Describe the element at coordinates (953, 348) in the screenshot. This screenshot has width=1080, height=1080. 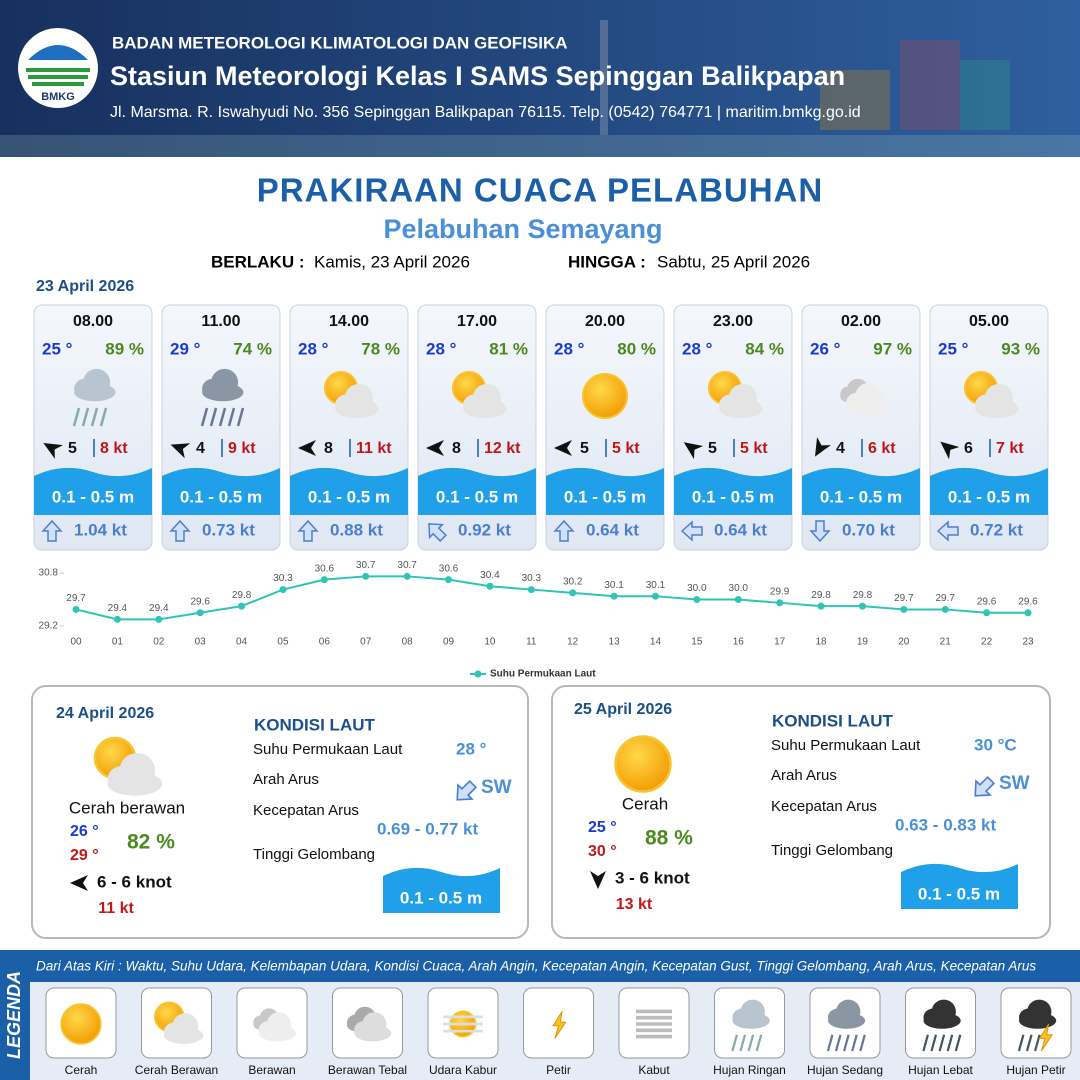
I see `temperature: 25 °` at that location.